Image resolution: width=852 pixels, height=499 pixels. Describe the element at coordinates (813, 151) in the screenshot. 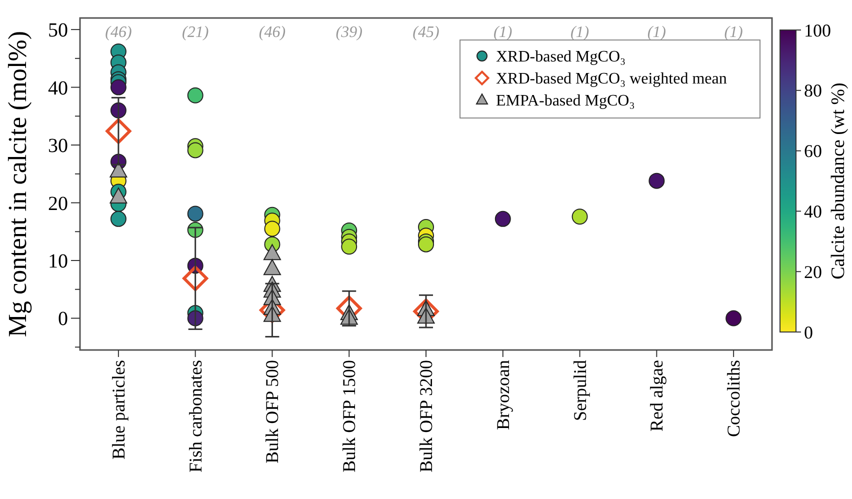

I see `color-bar-label: 60` at that location.